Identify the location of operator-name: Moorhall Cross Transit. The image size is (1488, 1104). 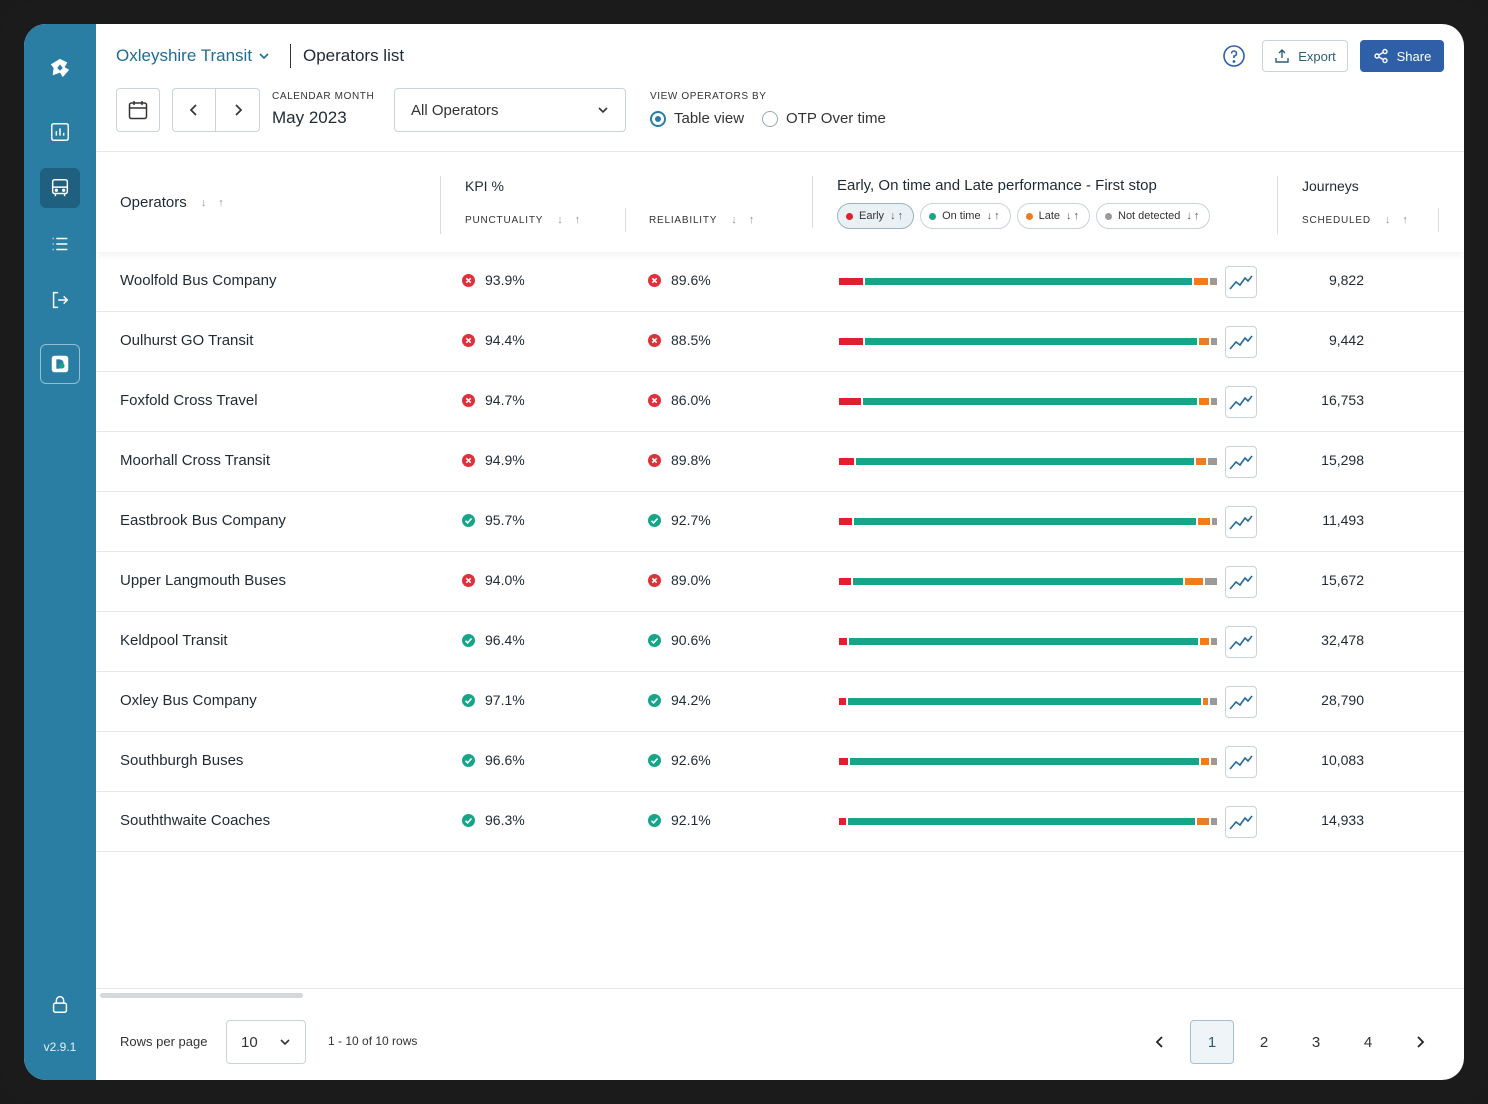
(195, 460).